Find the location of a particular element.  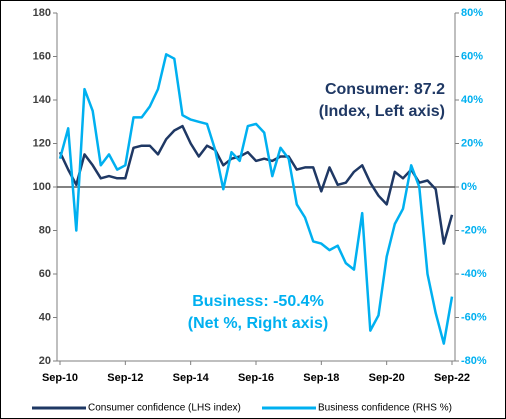

y-tick-label: 140 is located at coordinates (42, 100).